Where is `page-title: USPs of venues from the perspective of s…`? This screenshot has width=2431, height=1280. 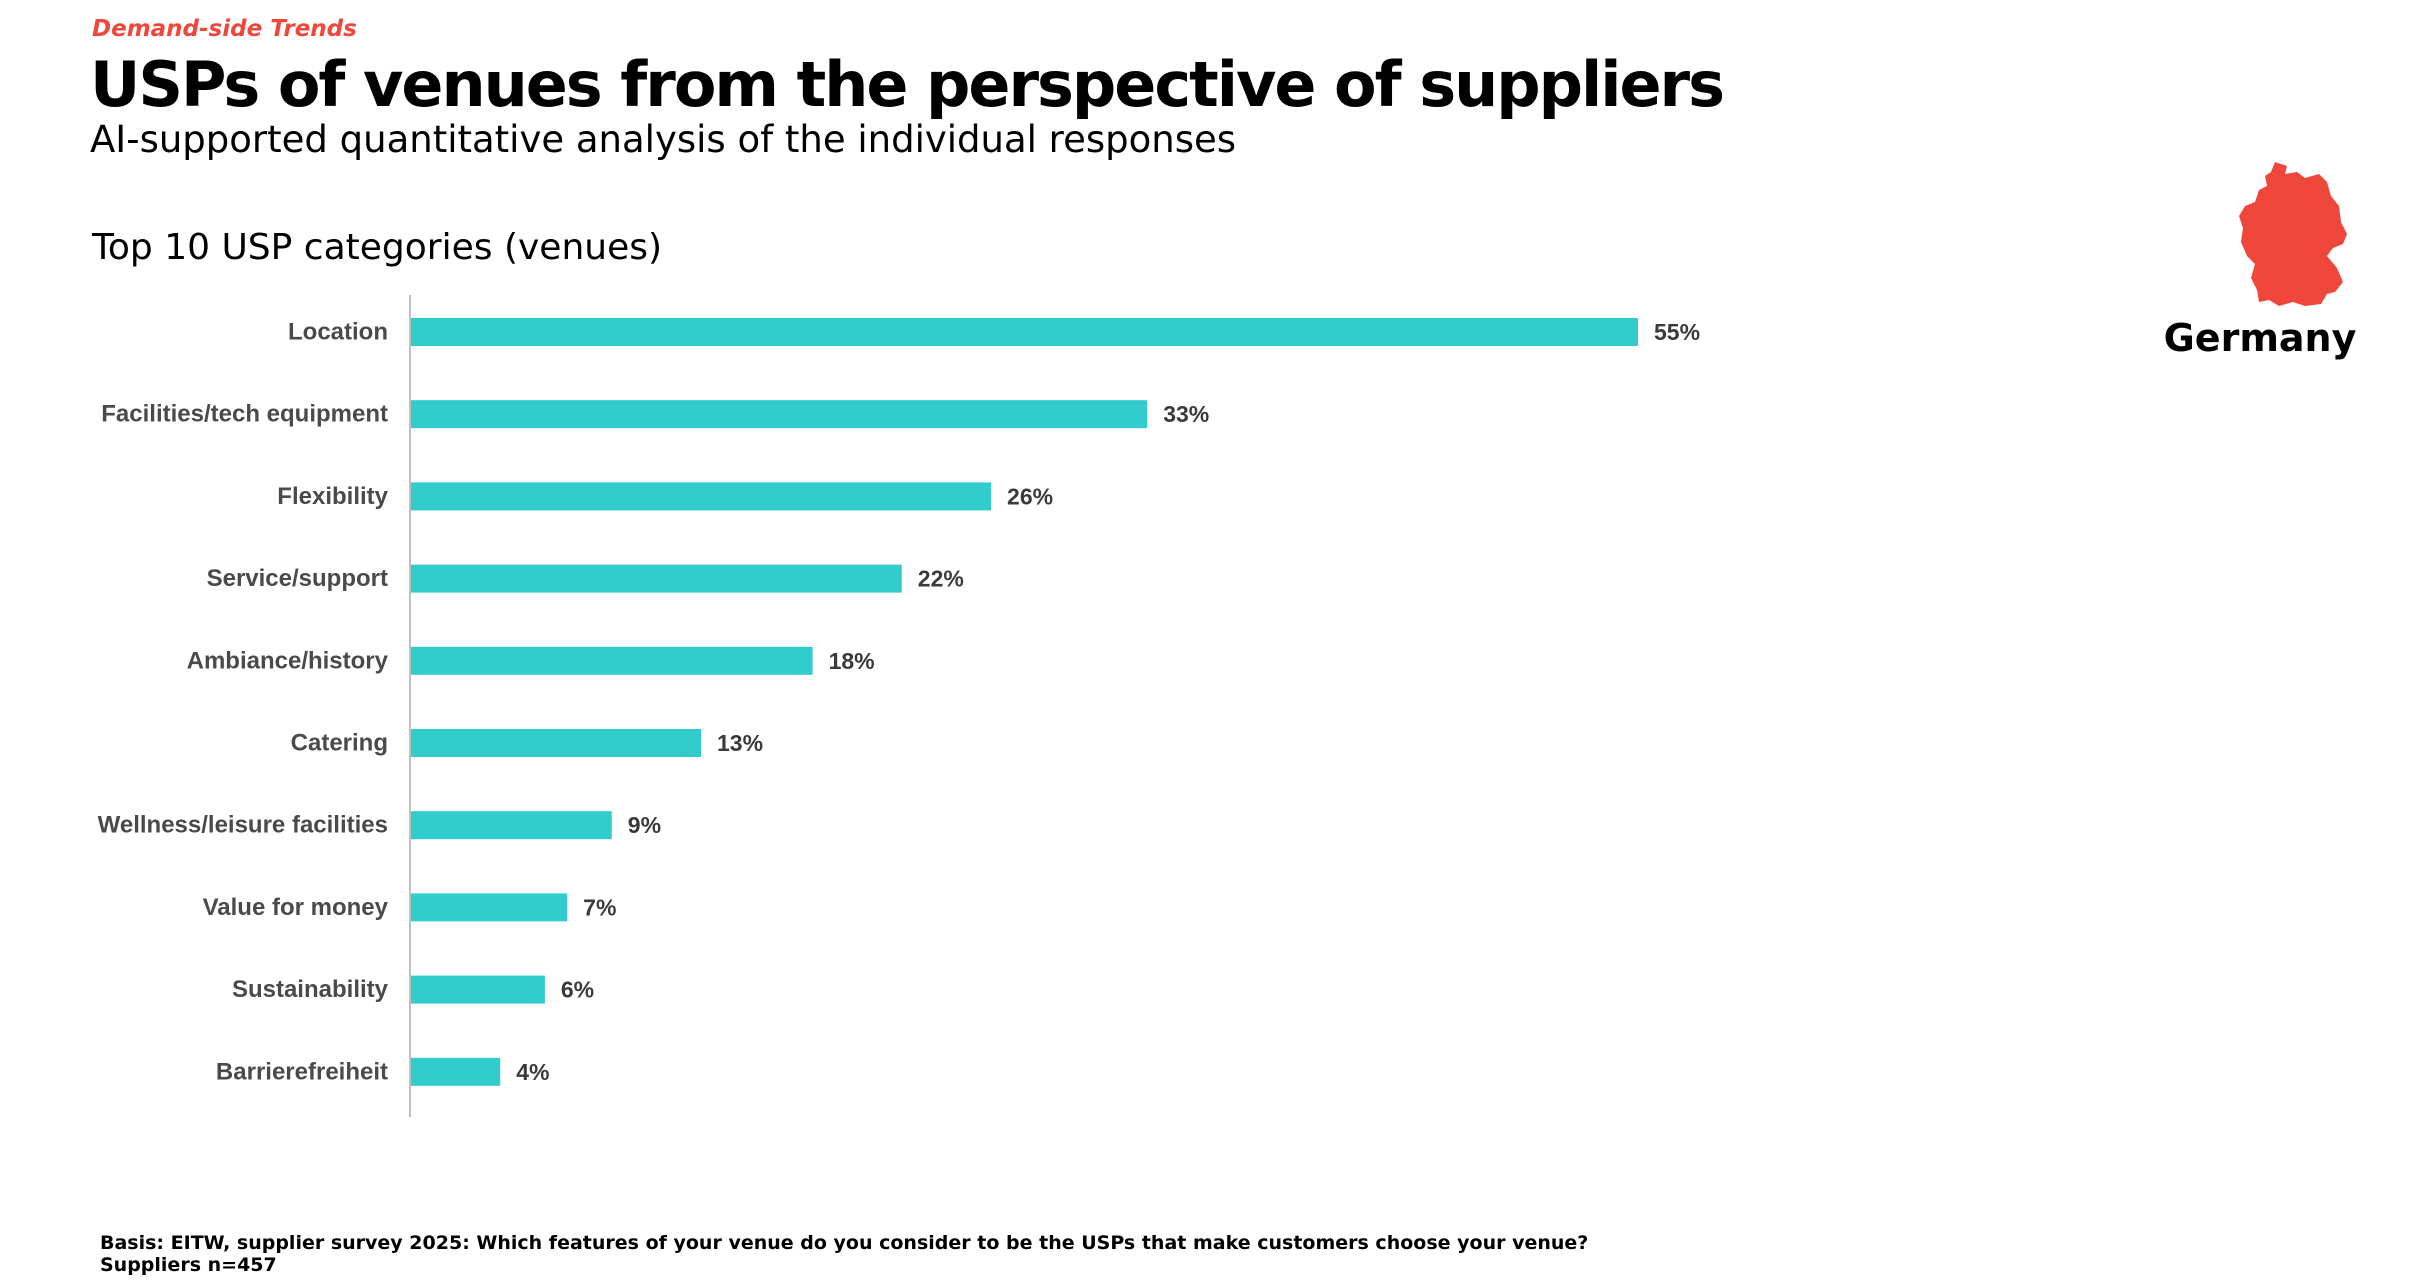
page-title: USPs of venues from the perspective of s… is located at coordinates (907, 84).